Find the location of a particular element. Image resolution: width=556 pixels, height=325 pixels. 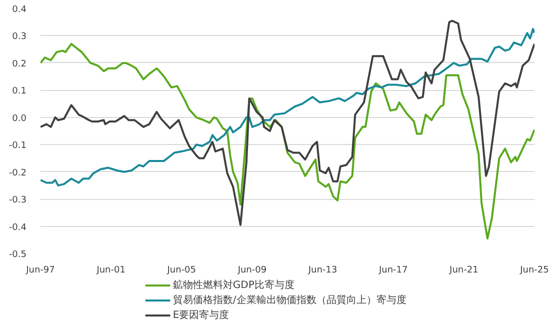

y-tick-label: 0.4 is located at coordinates (19, 10).